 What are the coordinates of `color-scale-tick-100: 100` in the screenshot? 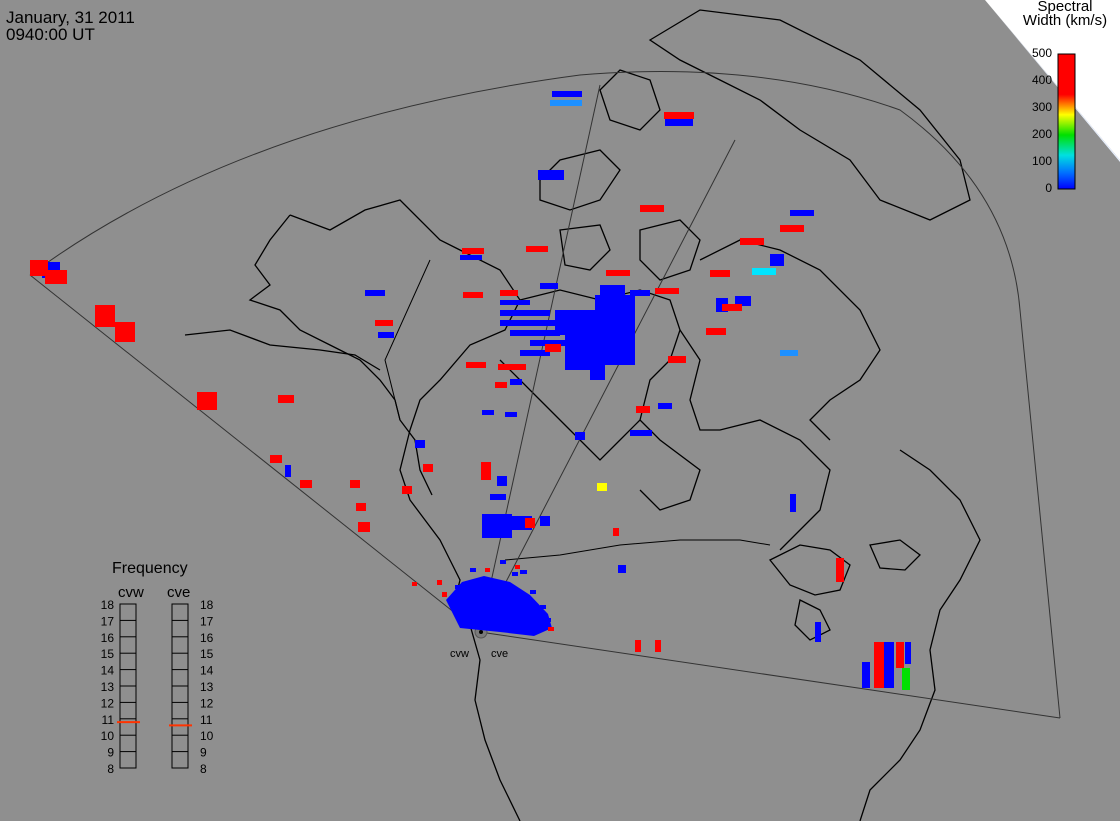 It's located at (1042, 161).